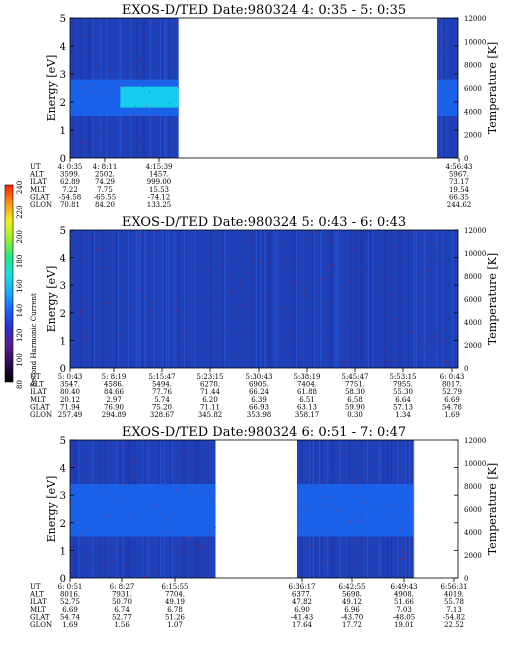  What do you see at coordinates (302, 587) in the screenshot?
I see `param-value: 6:36:17` at bounding box center [302, 587].